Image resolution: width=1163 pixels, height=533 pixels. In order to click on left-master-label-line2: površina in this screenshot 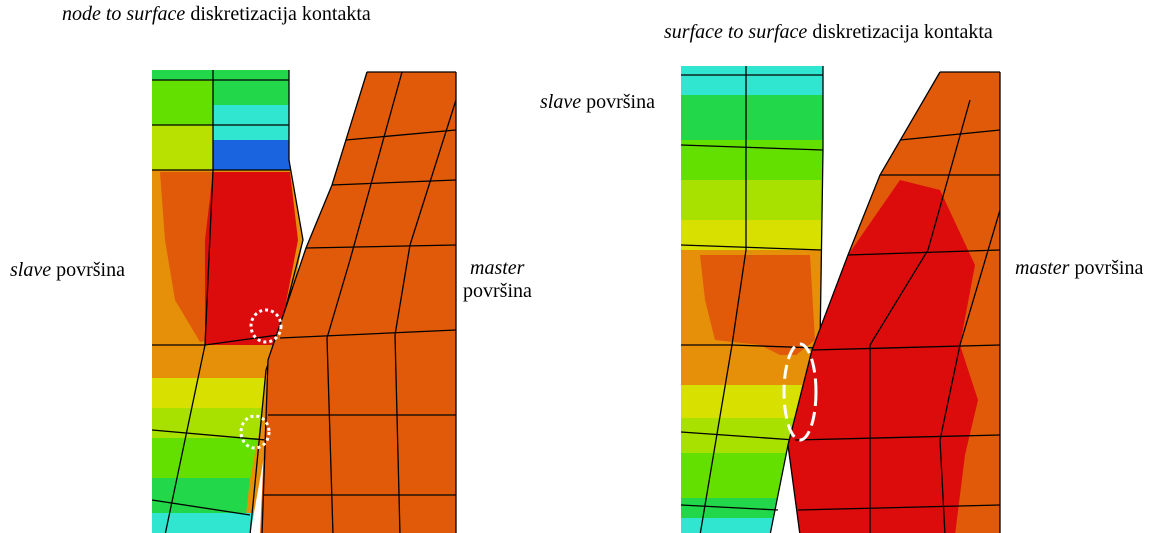, I will do `click(497, 291)`.